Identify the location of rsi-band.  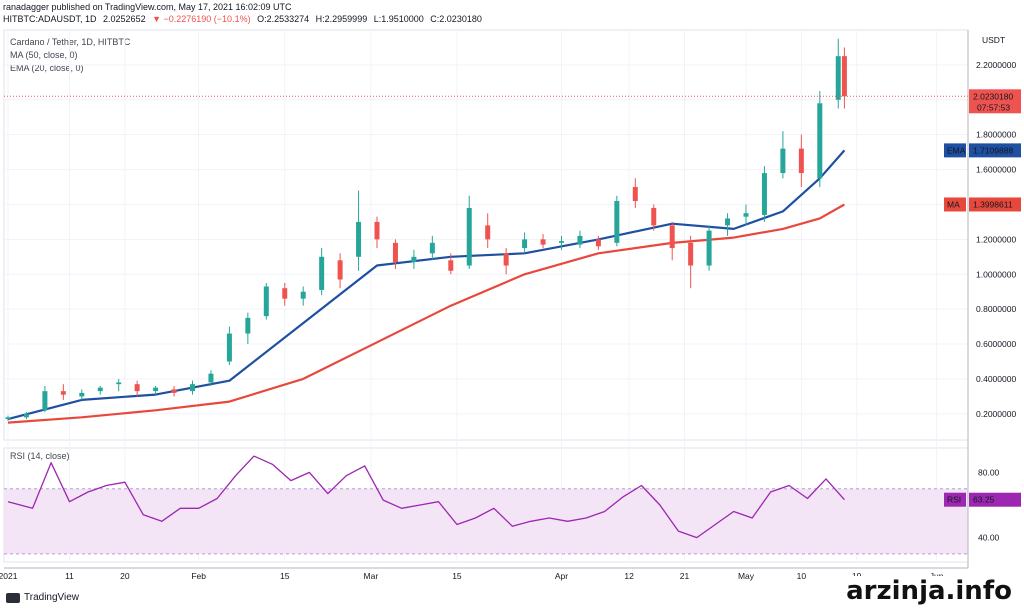
(486, 521).